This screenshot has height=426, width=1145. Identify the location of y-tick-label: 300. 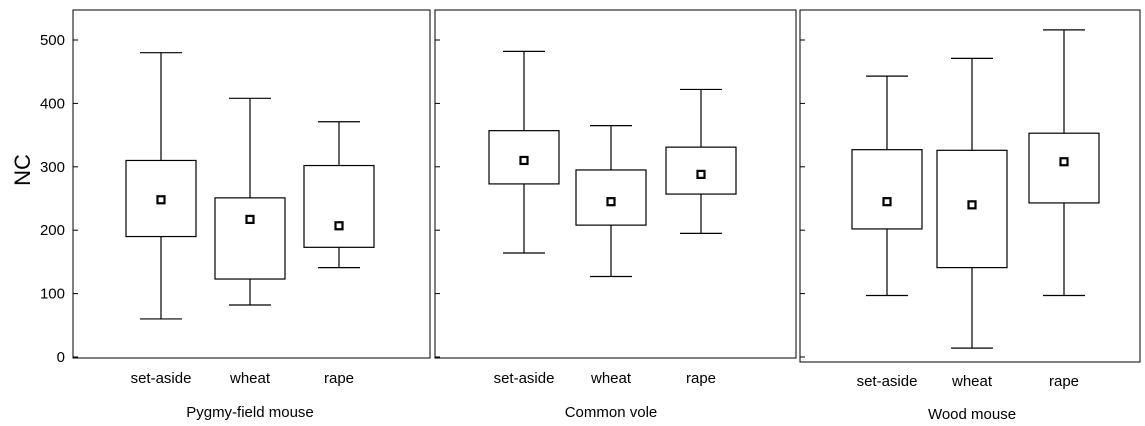
(52, 167).